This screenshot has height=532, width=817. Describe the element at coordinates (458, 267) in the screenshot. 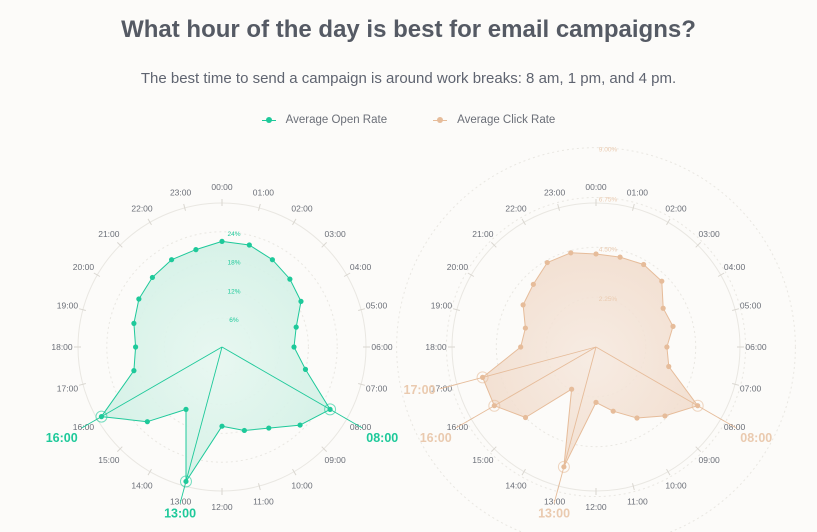

I see `click-hour-label: 20:00` at that location.